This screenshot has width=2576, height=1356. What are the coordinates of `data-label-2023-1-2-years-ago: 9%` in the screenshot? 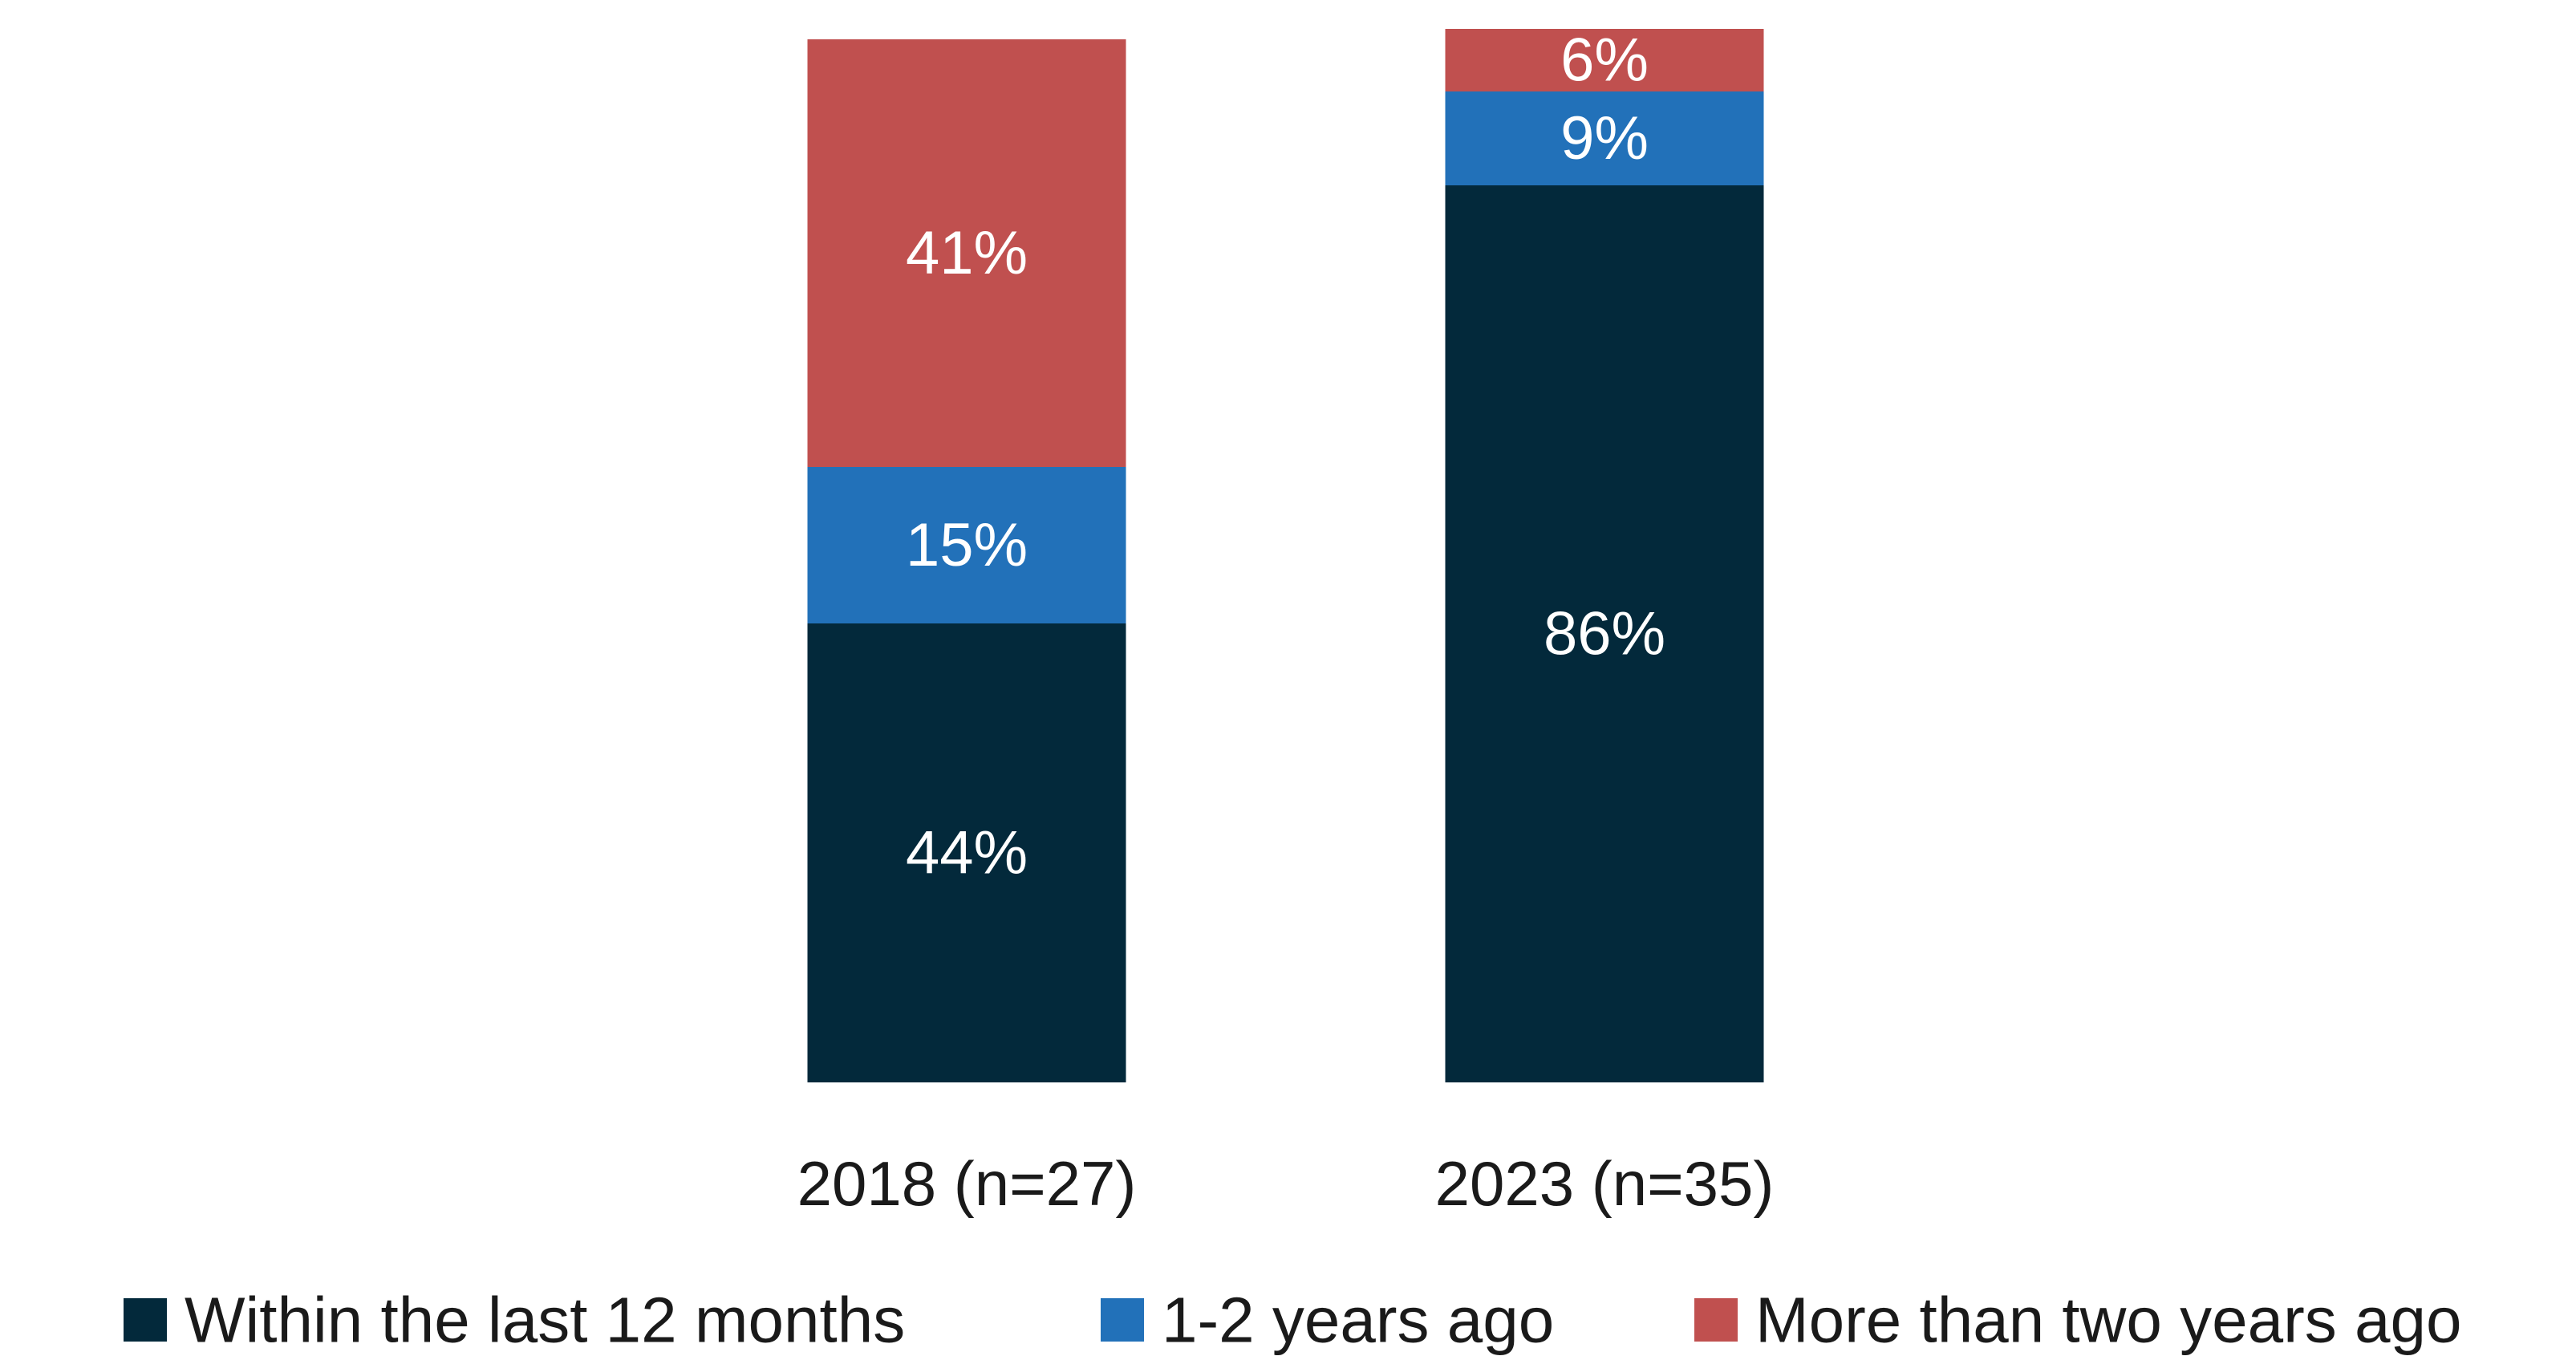 It's located at (1604, 138).